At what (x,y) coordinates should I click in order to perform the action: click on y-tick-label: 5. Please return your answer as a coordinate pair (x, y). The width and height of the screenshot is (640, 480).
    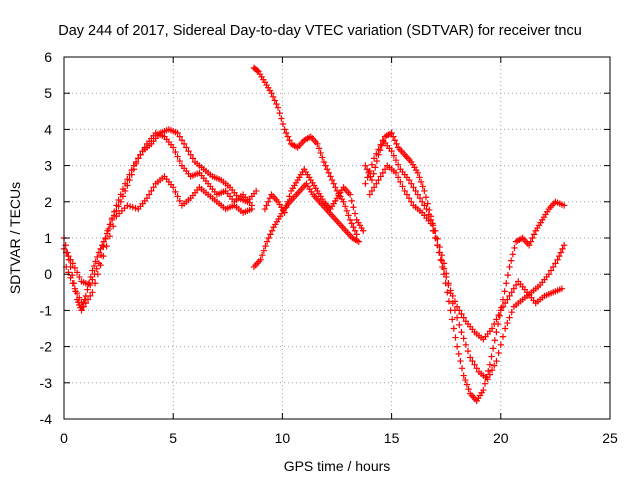
    Looking at the image, I should click on (48, 93).